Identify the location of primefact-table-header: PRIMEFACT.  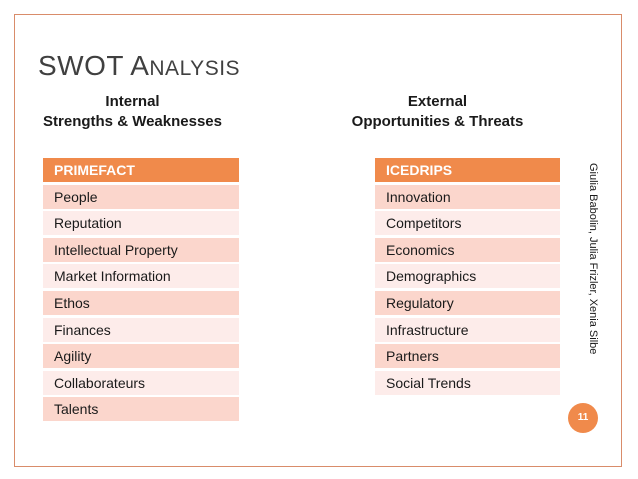
(141, 170).